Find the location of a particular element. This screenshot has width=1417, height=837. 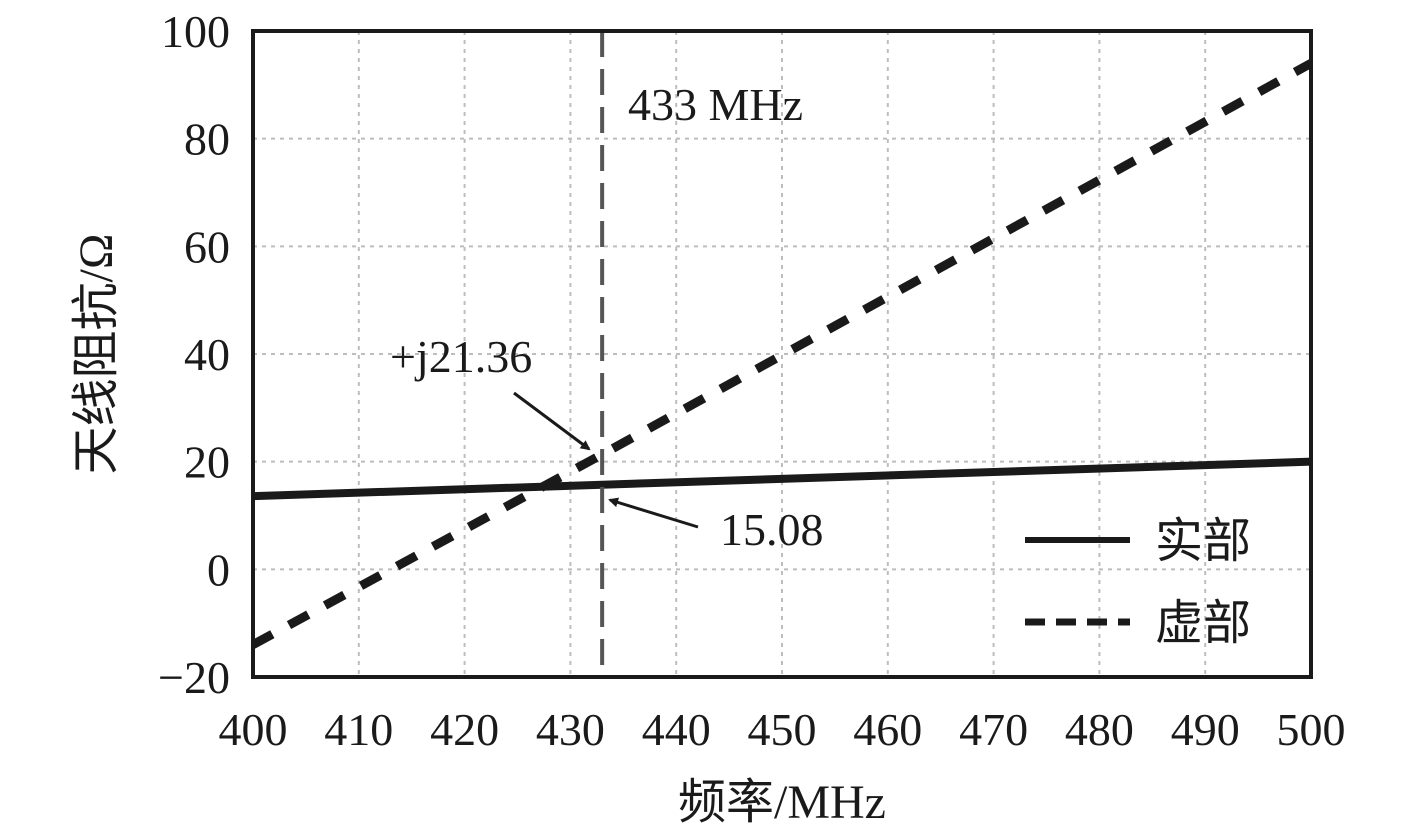

x-tick-label: 500 is located at coordinates (1311, 729).